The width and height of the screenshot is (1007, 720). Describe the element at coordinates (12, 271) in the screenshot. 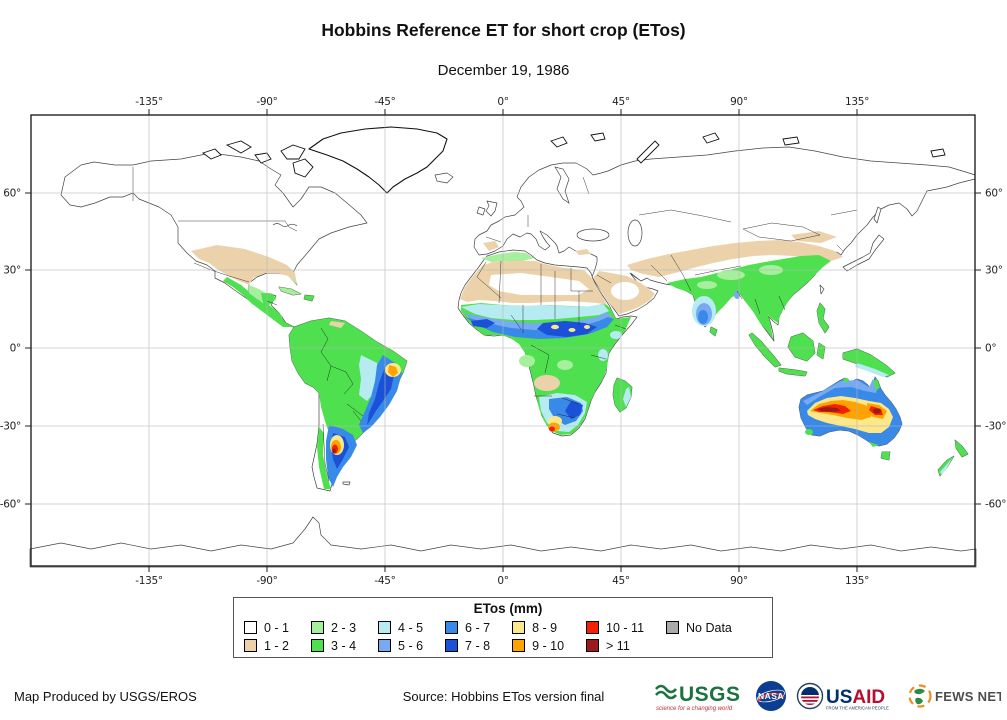

I see `lat-label-left-1: 30°` at that location.